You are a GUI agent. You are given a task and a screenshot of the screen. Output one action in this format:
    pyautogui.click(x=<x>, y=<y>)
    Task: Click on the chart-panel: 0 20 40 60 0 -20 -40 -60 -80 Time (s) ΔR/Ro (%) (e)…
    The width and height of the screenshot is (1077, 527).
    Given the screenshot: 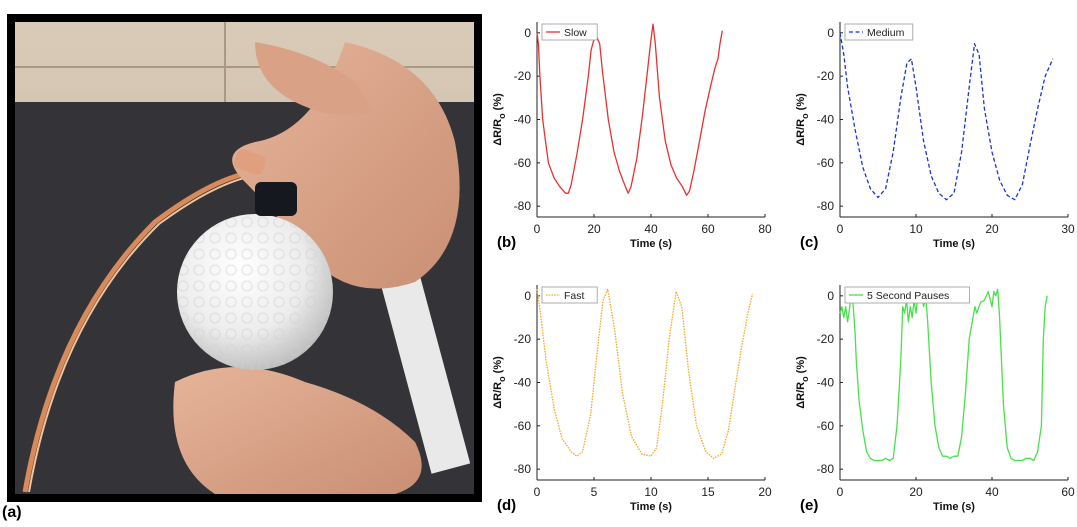 What is the action you would take?
    pyautogui.click(x=935, y=399)
    